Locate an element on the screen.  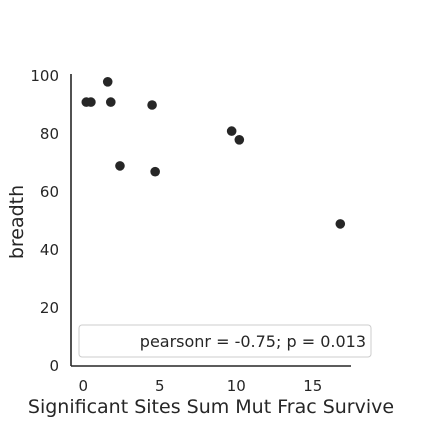
legend: pearsonr = -0.75; p = 0.013 is located at coordinates (225, 341).